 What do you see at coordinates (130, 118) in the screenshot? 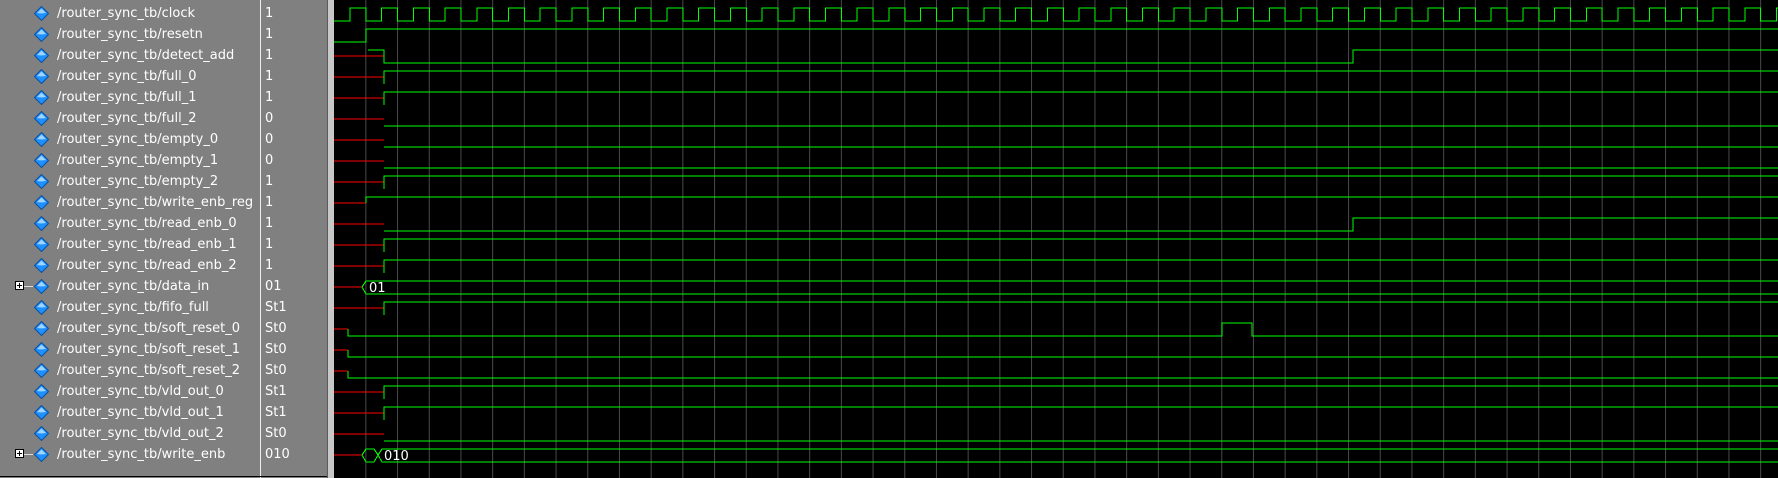
I see `signal-row: /router_sync_tb/full_2` at bounding box center [130, 118].